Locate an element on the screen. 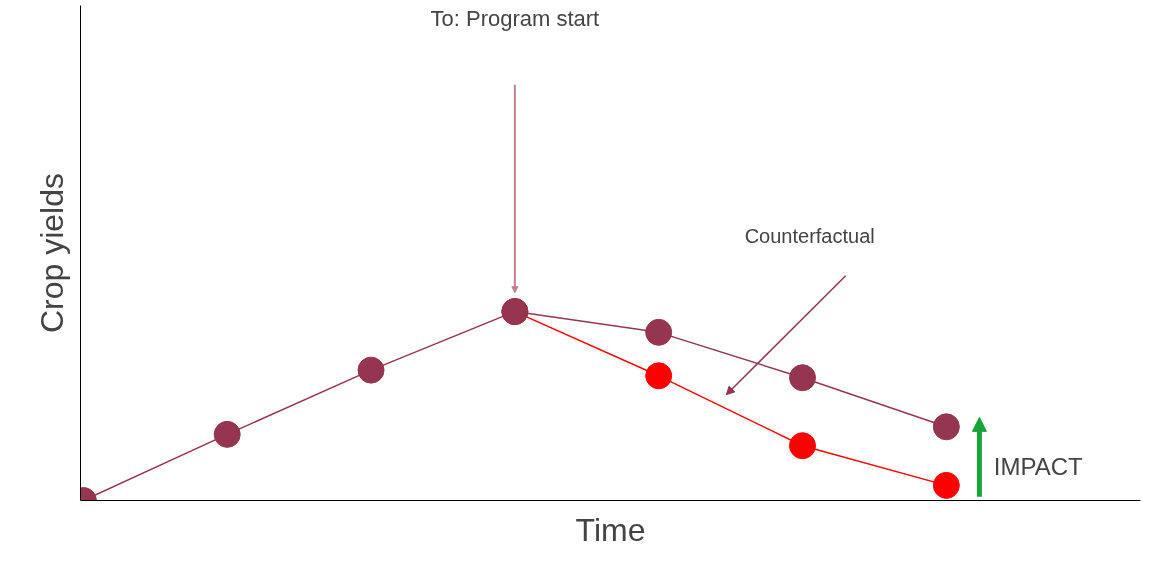  annotation: IMPACT is located at coordinates (1038, 466).